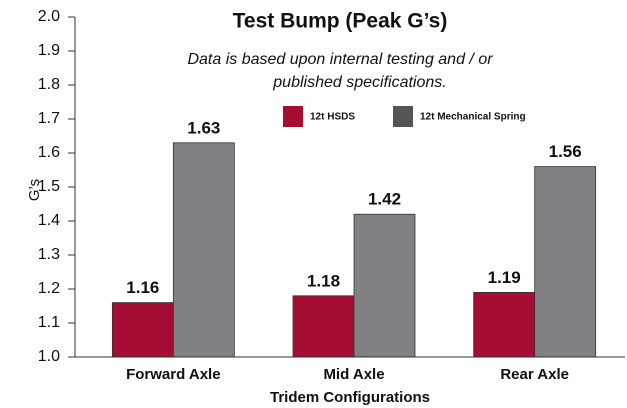  Describe the element at coordinates (340, 21) in the screenshot. I see `chart-title: Test Bump (Peak G’s)` at that location.